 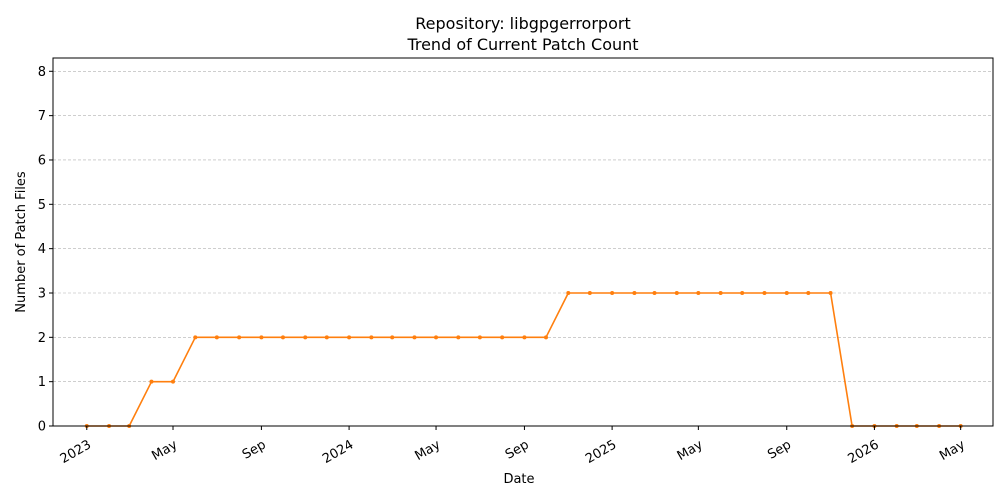 I want to click on chart-title-line-2: Trend of Current Patch Count, so click(x=522, y=44).